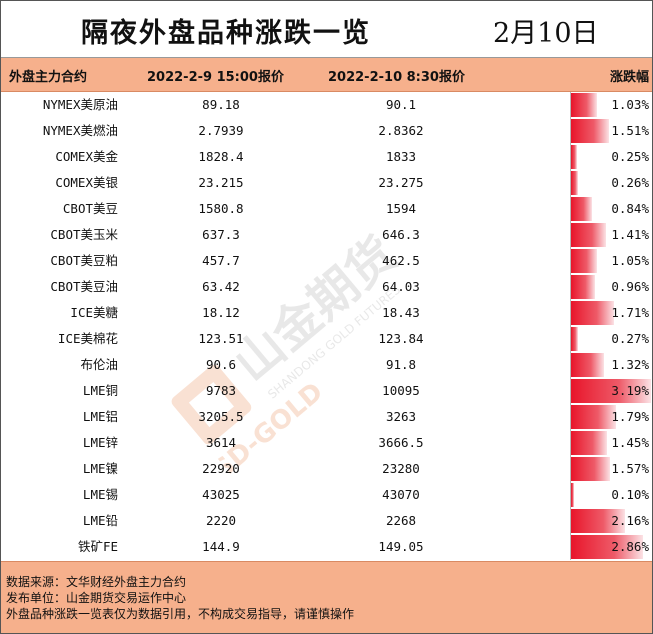  What do you see at coordinates (401, 390) in the screenshot?
I see `price-2022-2-10: 10095` at bounding box center [401, 390].